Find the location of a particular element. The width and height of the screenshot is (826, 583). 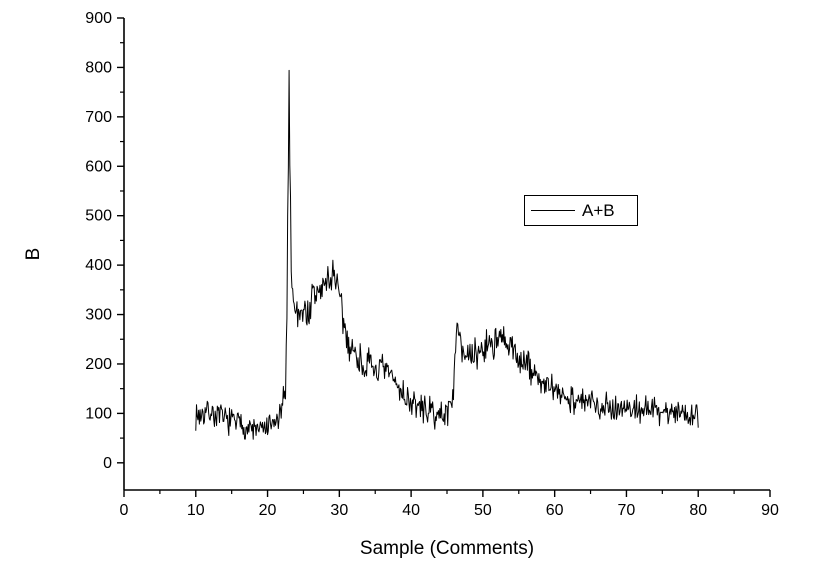

y-tick-label: 100 is located at coordinates (98, 413).